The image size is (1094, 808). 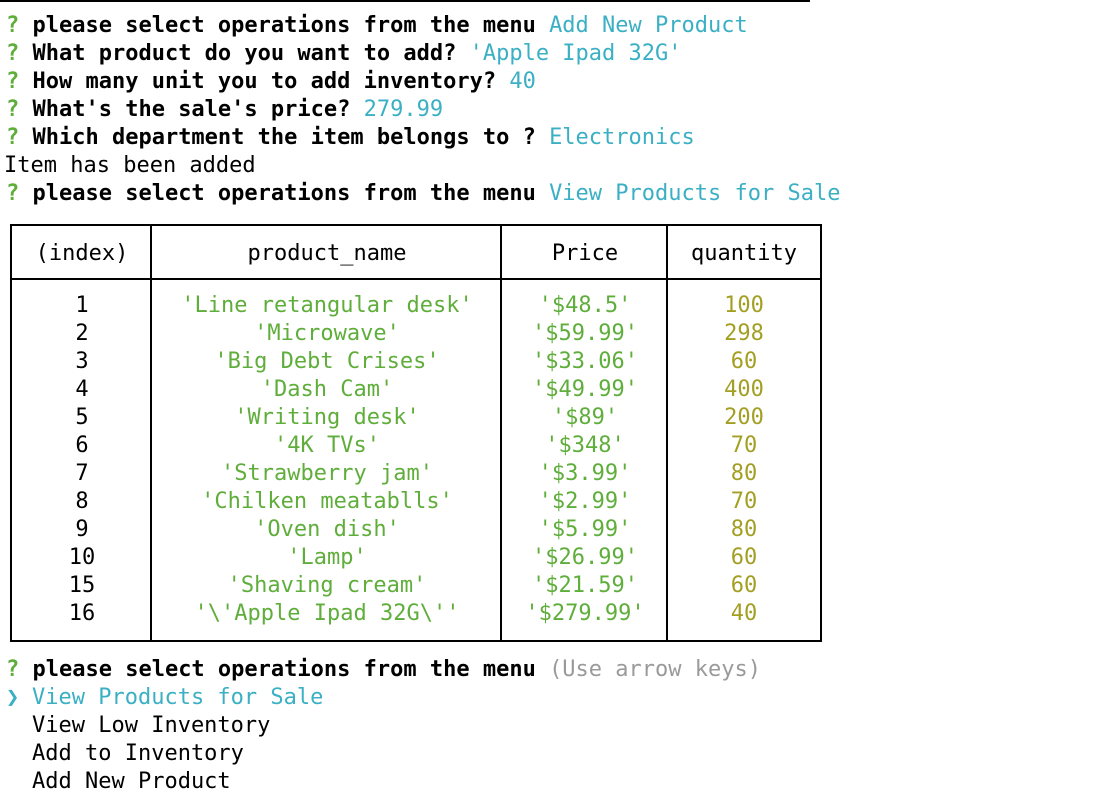 I want to click on status-message: Item has been added, so click(x=130, y=166).